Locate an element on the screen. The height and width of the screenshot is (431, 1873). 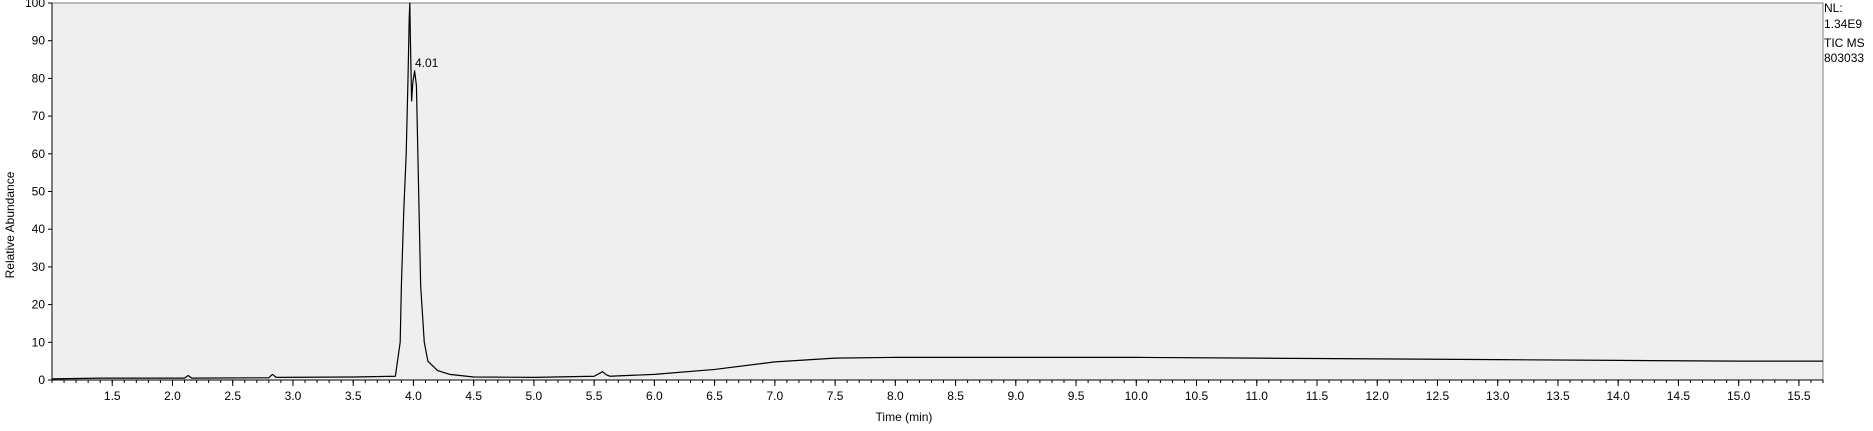
y-tick-label: 60 is located at coordinates (39, 154).